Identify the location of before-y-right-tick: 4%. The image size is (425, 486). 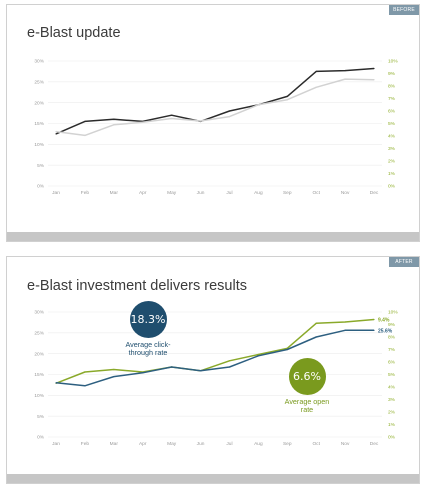
(392, 137).